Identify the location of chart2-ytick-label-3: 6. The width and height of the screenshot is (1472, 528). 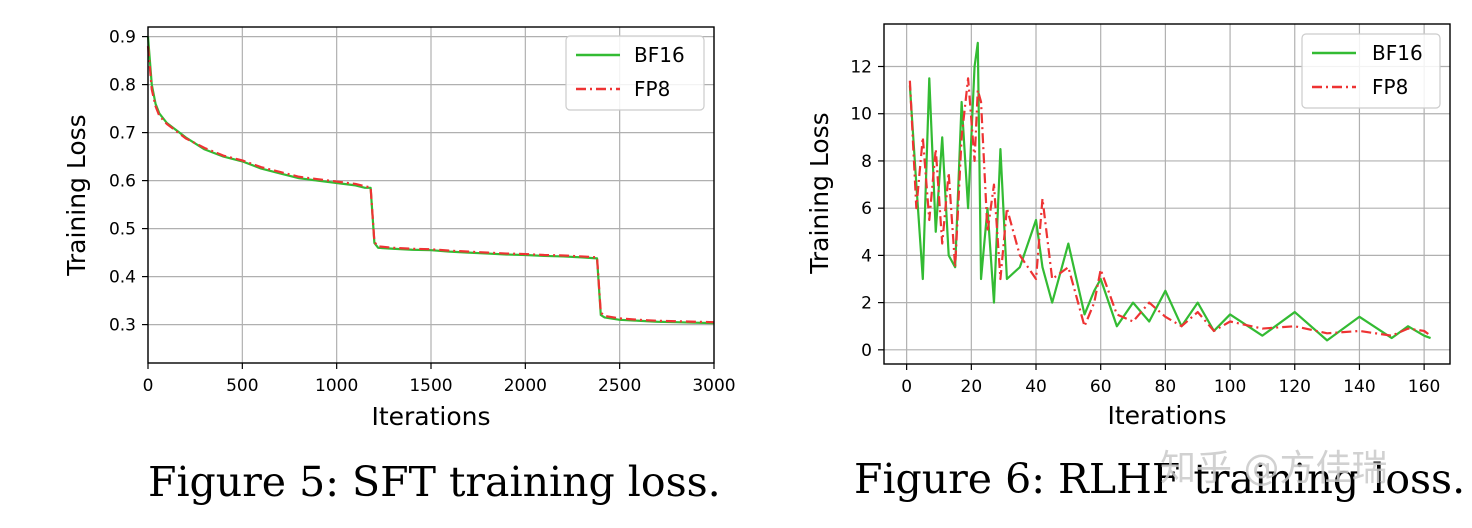
(866, 209).